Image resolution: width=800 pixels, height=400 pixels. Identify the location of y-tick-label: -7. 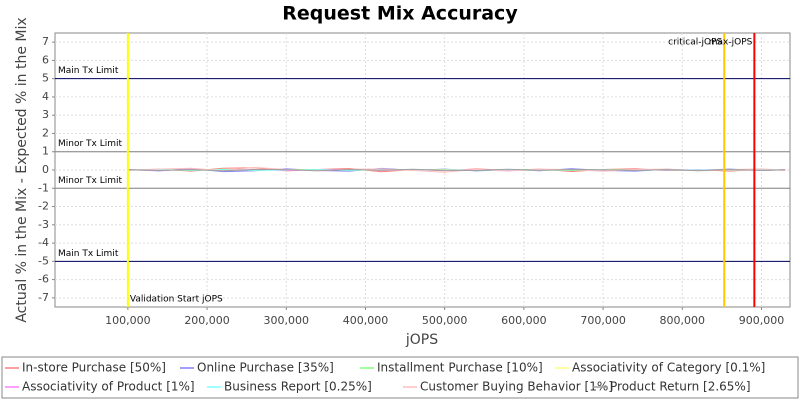
(43, 297).